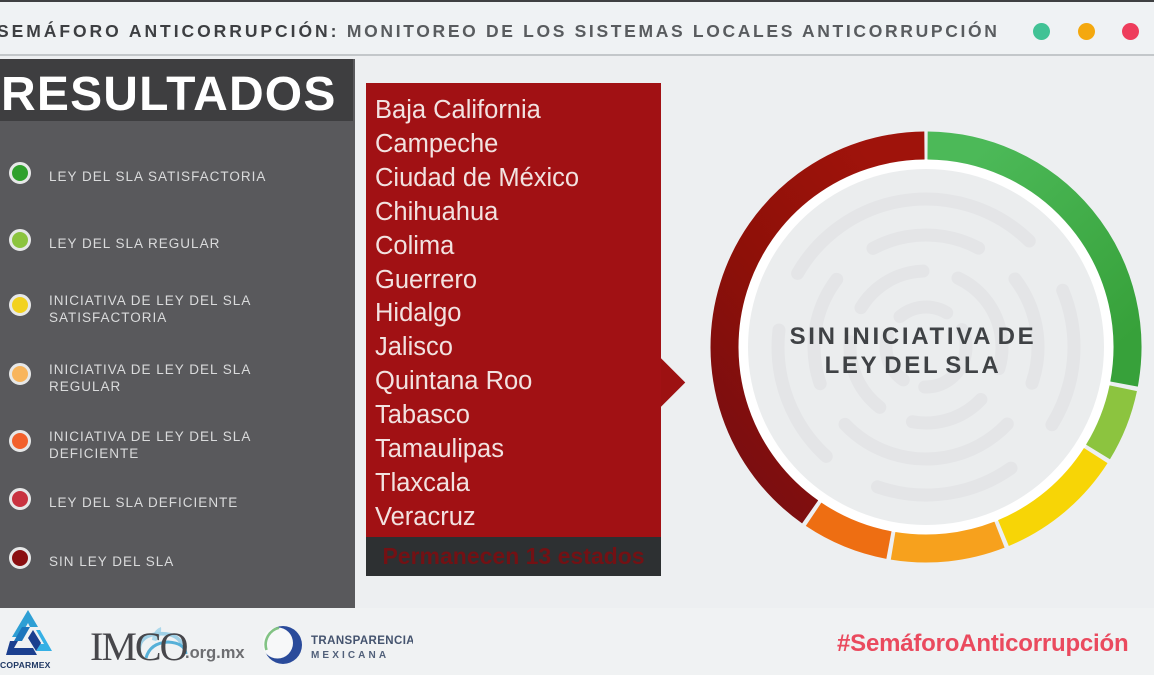 This screenshot has width=1154, height=675. Describe the element at coordinates (139, 648) in the screenshot. I see `svg-text: IMCO` at that location.